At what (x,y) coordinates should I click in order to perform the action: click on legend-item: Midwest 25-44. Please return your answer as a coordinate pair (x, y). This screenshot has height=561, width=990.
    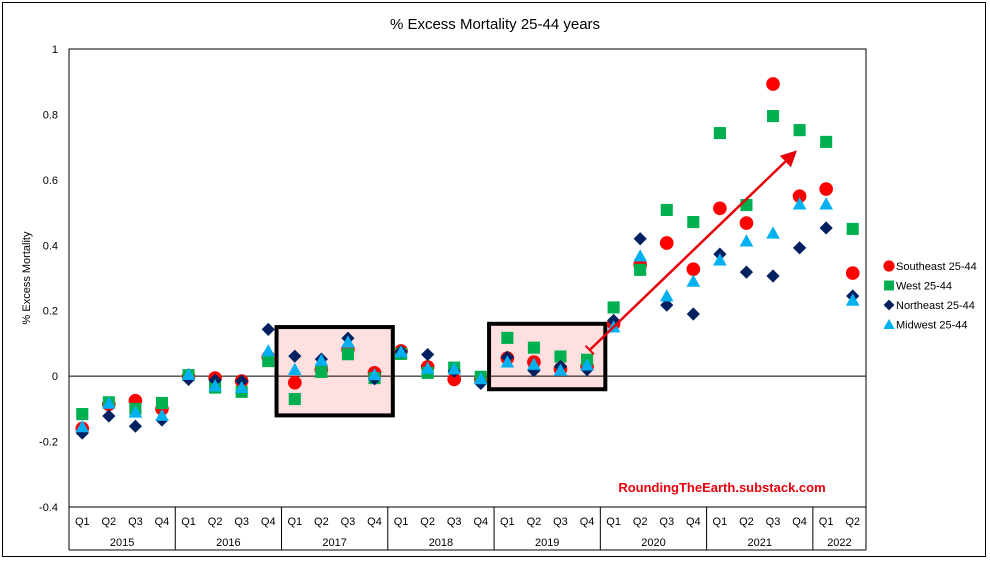
    Looking at the image, I should click on (925, 325).